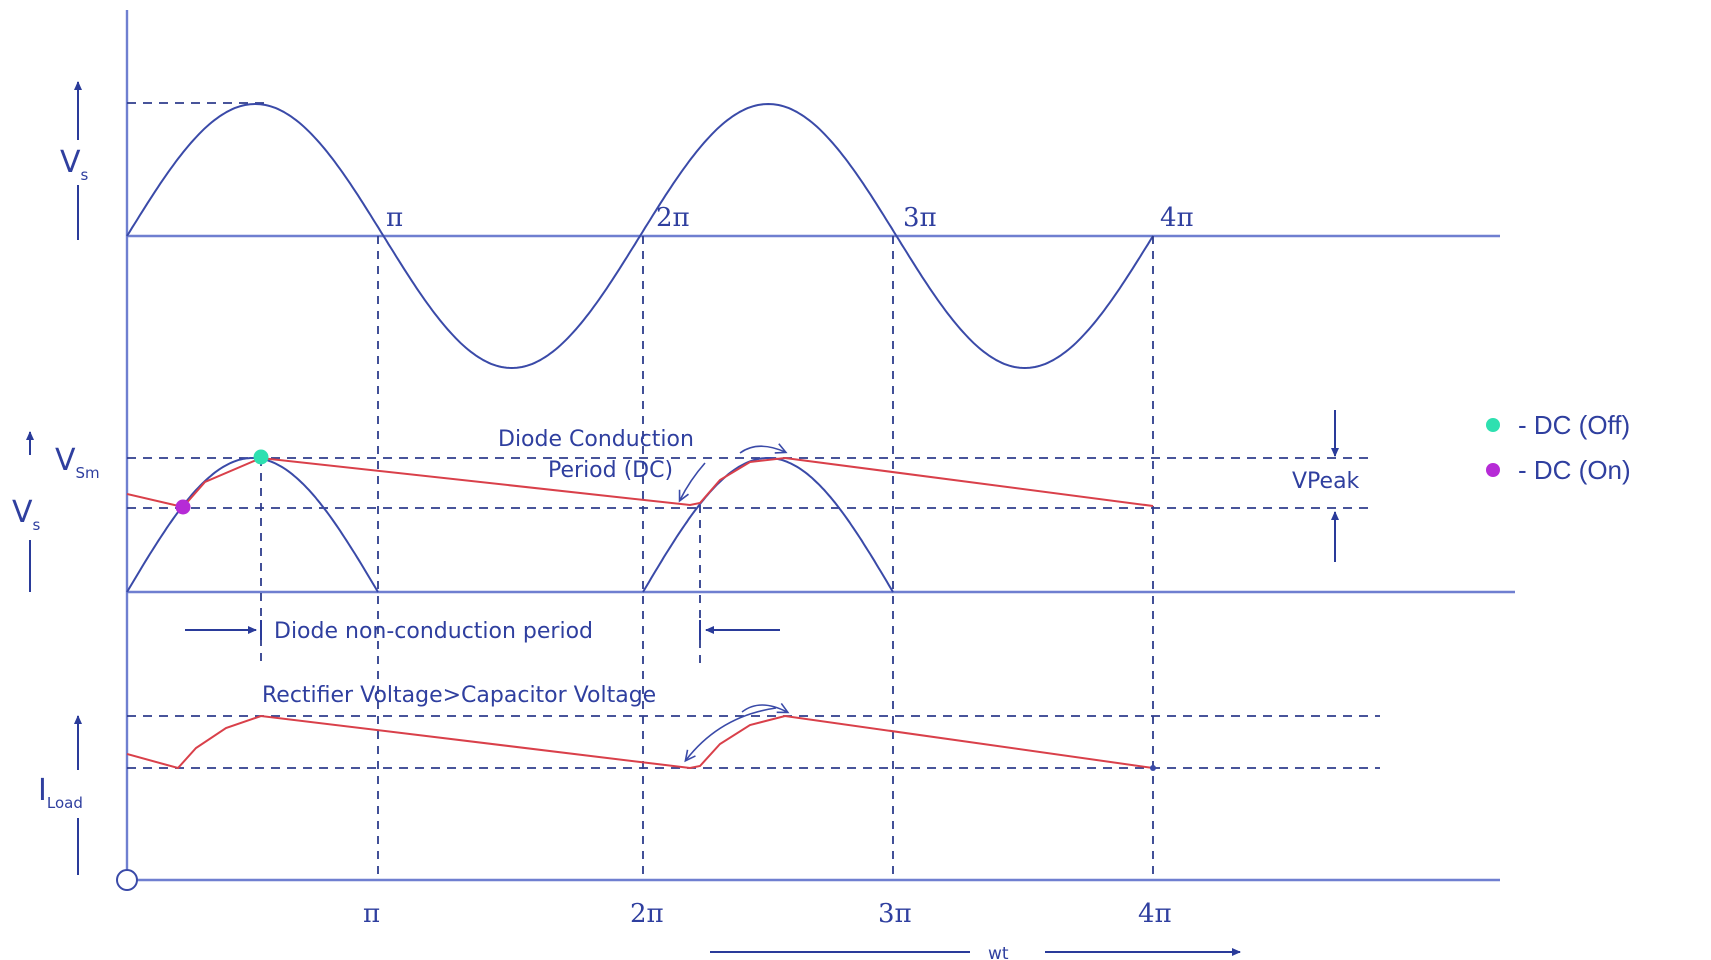 The width and height of the screenshot is (1711, 960). I want to click on top-tick-4pi: 4π, so click(1177, 218).